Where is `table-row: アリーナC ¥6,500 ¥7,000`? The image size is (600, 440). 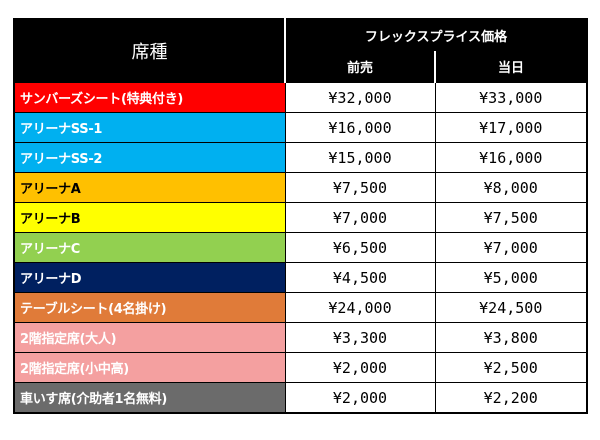
table-row: アリーナC ¥6,500 ¥7,000 is located at coordinates (300, 247).